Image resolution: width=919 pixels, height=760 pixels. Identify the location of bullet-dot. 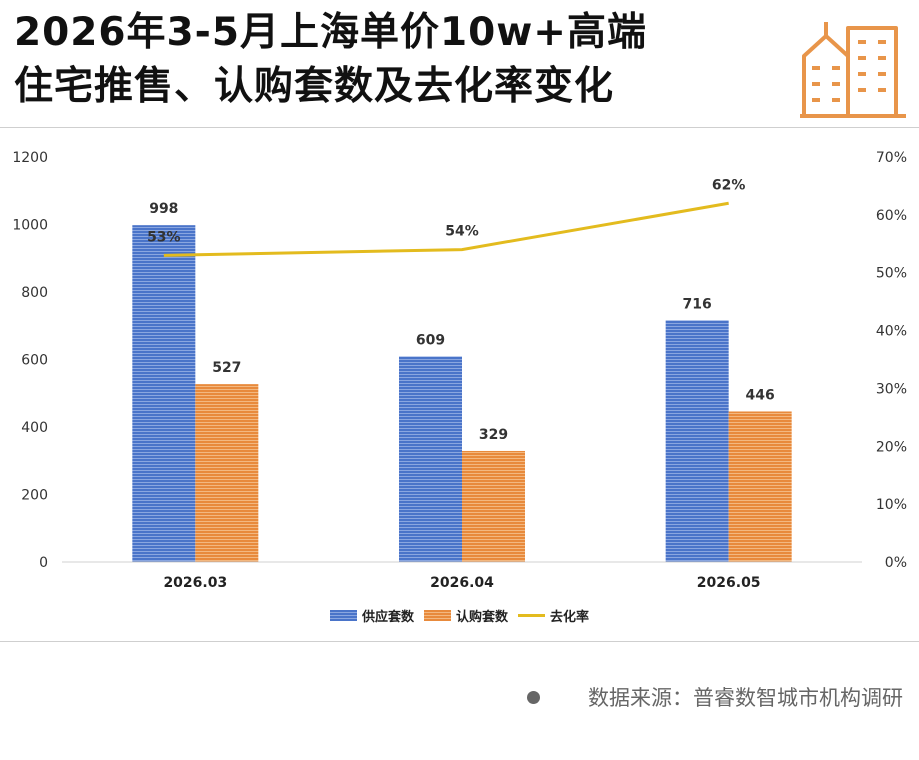
(533, 697).